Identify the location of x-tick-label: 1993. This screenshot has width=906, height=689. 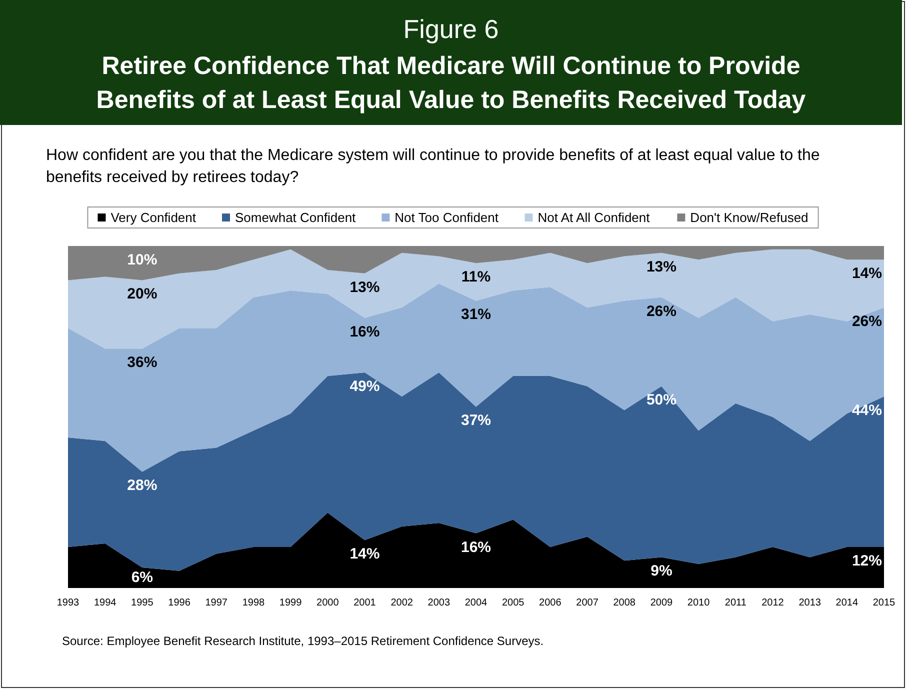
(68, 603).